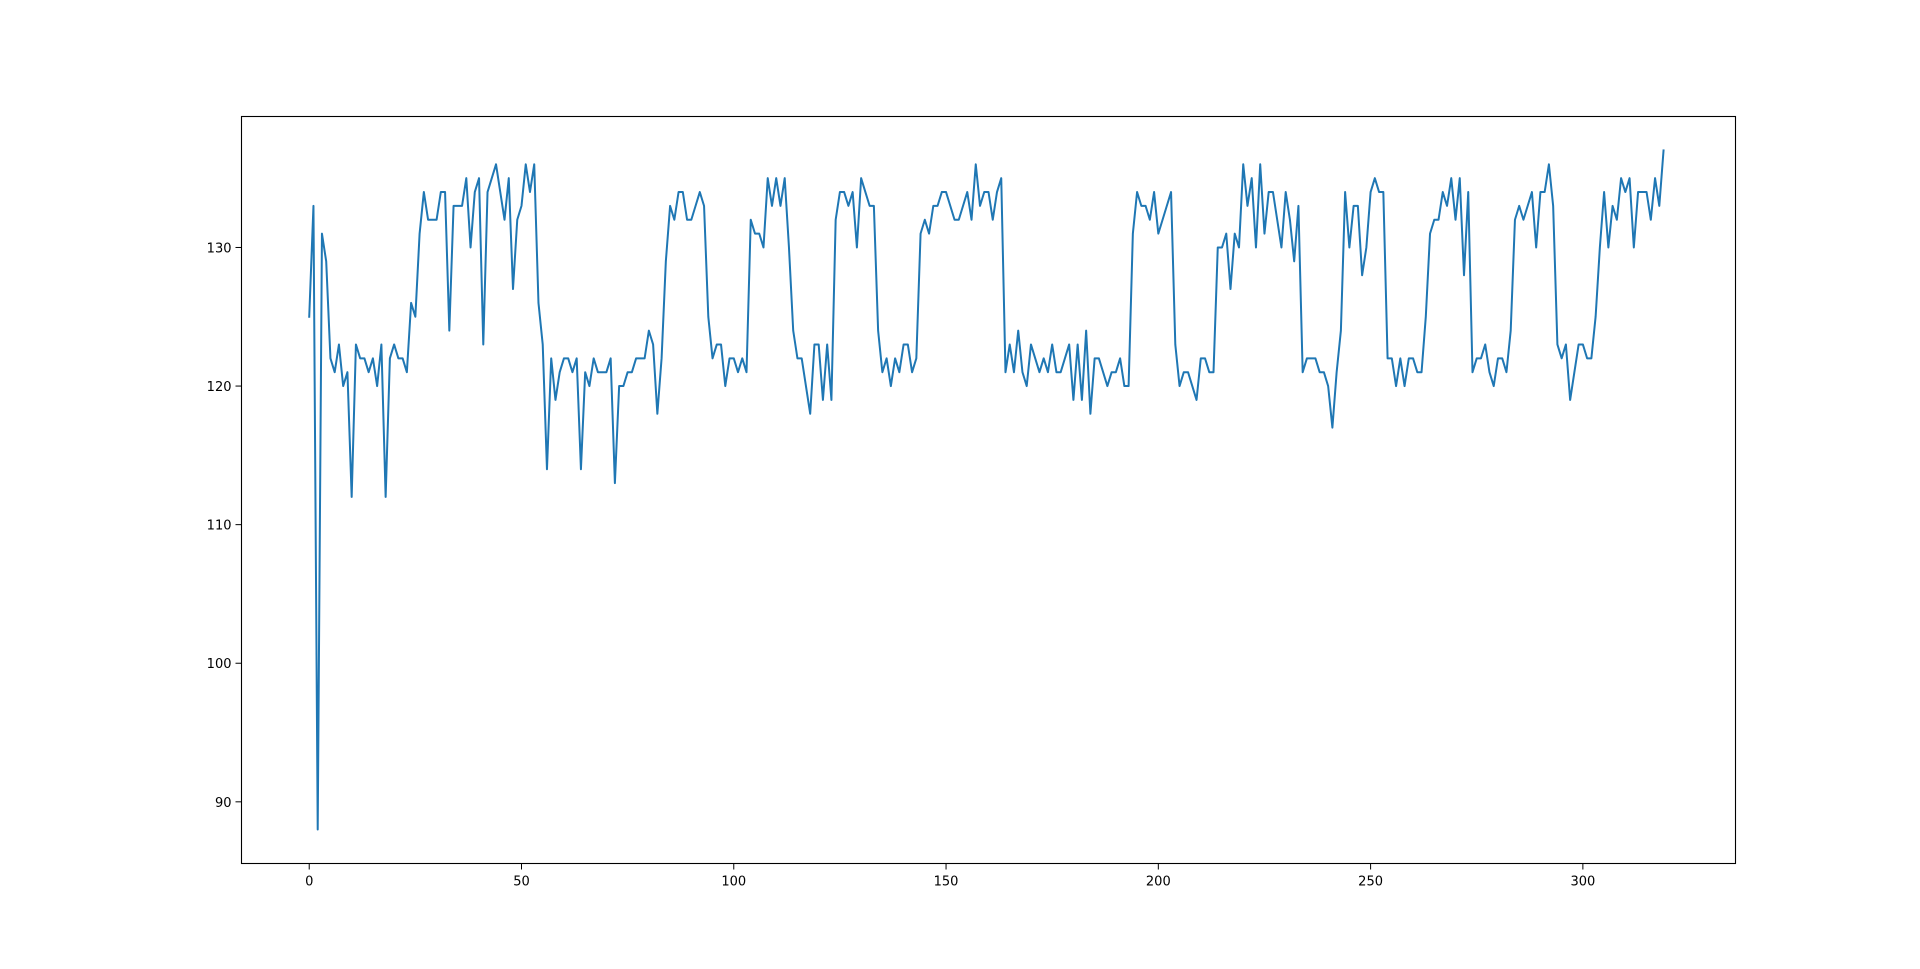 This screenshot has height=969, width=1920. What do you see at coordinates (1158, 882) in the screenshot?
I see `x-tick-label: 200` at bounding box center [1158, 882].